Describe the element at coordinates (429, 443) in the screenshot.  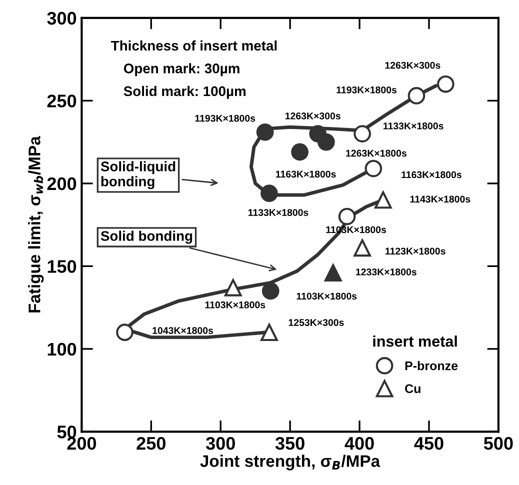
I see `x-tick-label: 450` at that location.